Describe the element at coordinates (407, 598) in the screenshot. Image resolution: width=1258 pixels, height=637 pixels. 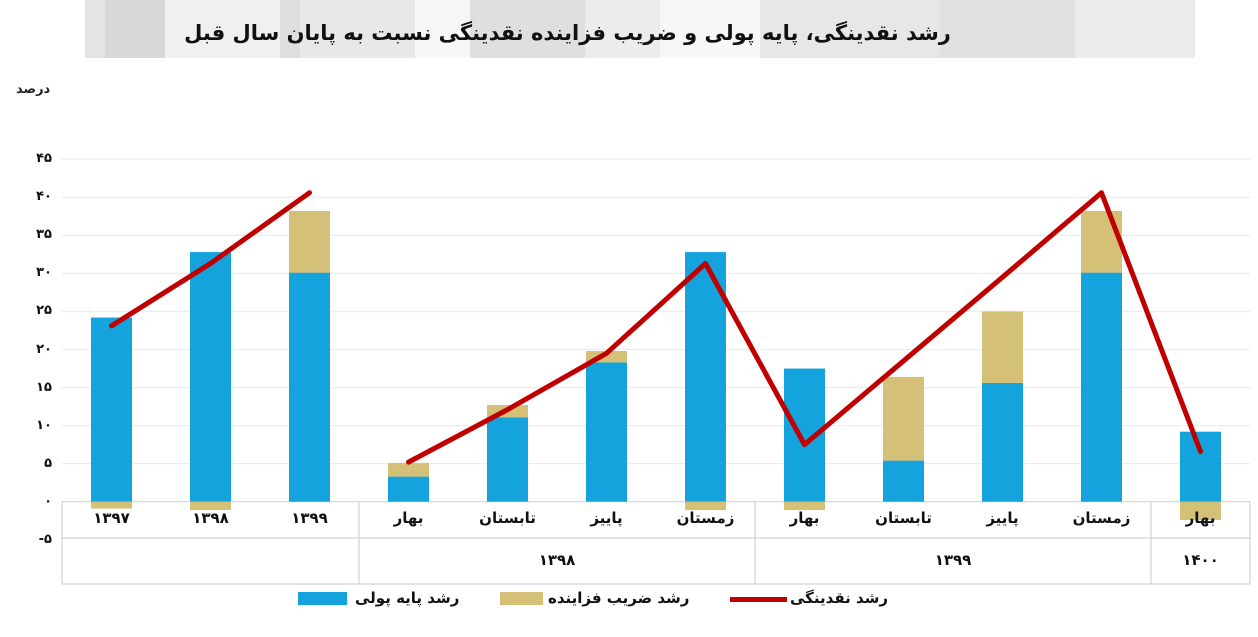
I see `legend-label: رشد پایه پولی` at that location.